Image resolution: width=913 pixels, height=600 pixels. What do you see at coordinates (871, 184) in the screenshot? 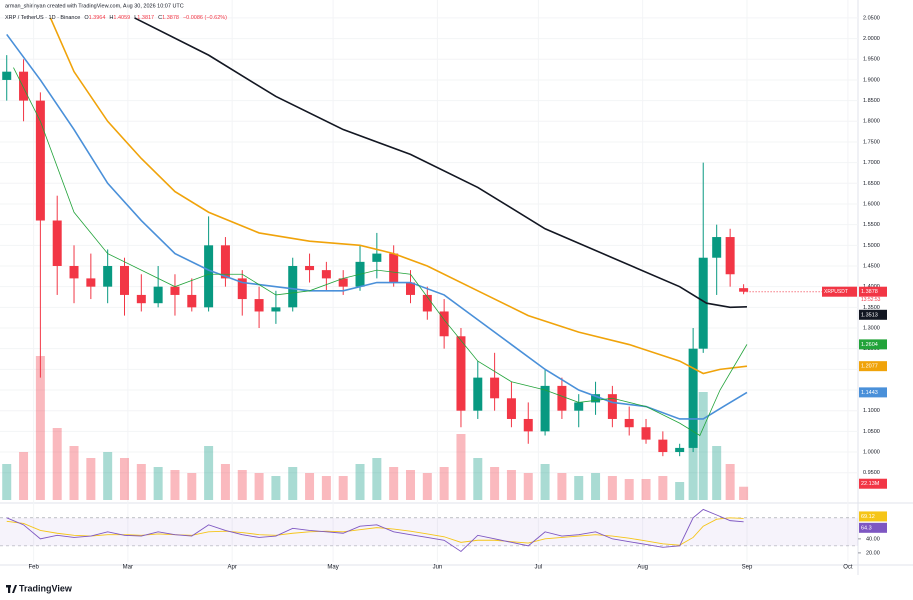
I see `y-tick-label: 1.6500` at bounding box center [871, 184].